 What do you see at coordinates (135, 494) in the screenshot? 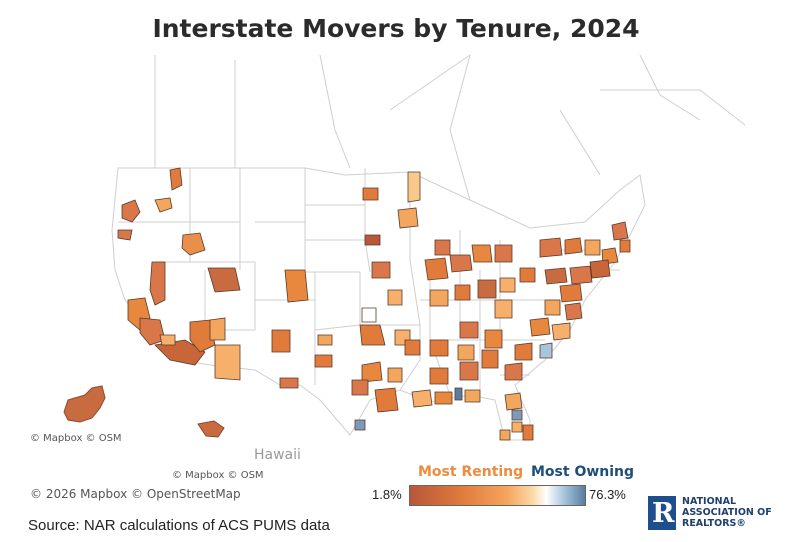
I see `map-attribution: © 2026 Mapbox © OpenStreetMap` at bounding box center [135, 494].